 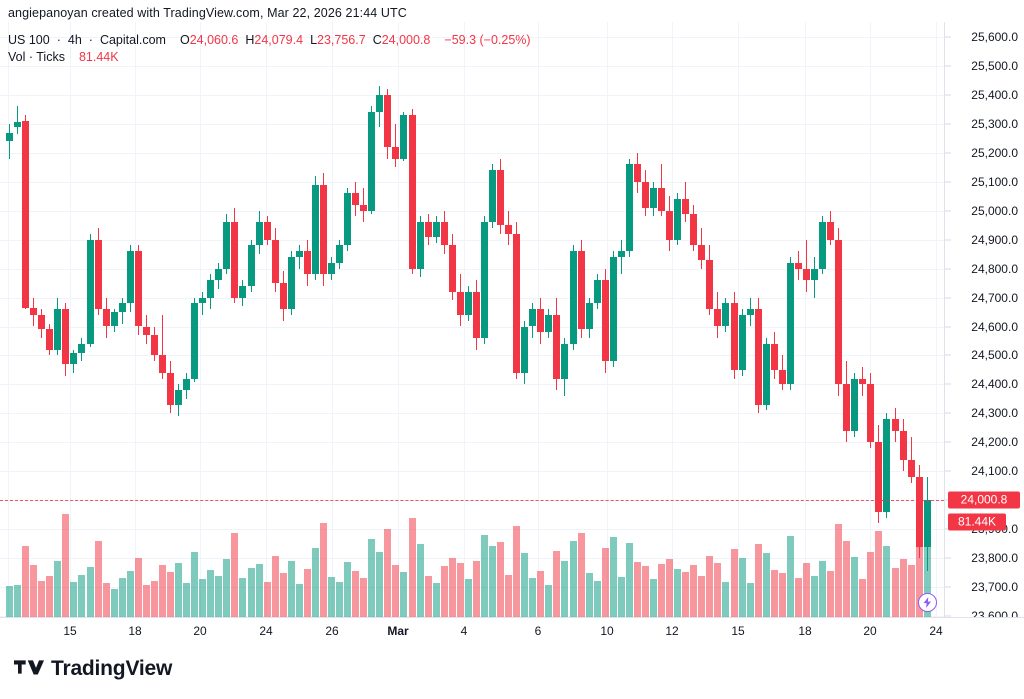 What do you see at coordinates (738, 631) in the screenshot?
I see `time-tick-label: 15` at bounding box center [738, 631].